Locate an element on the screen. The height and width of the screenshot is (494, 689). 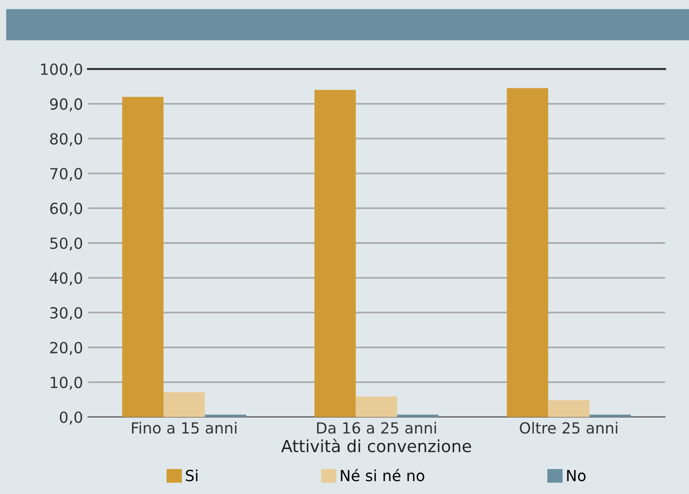
legend-label: Si is located at coordinates (192, 475).